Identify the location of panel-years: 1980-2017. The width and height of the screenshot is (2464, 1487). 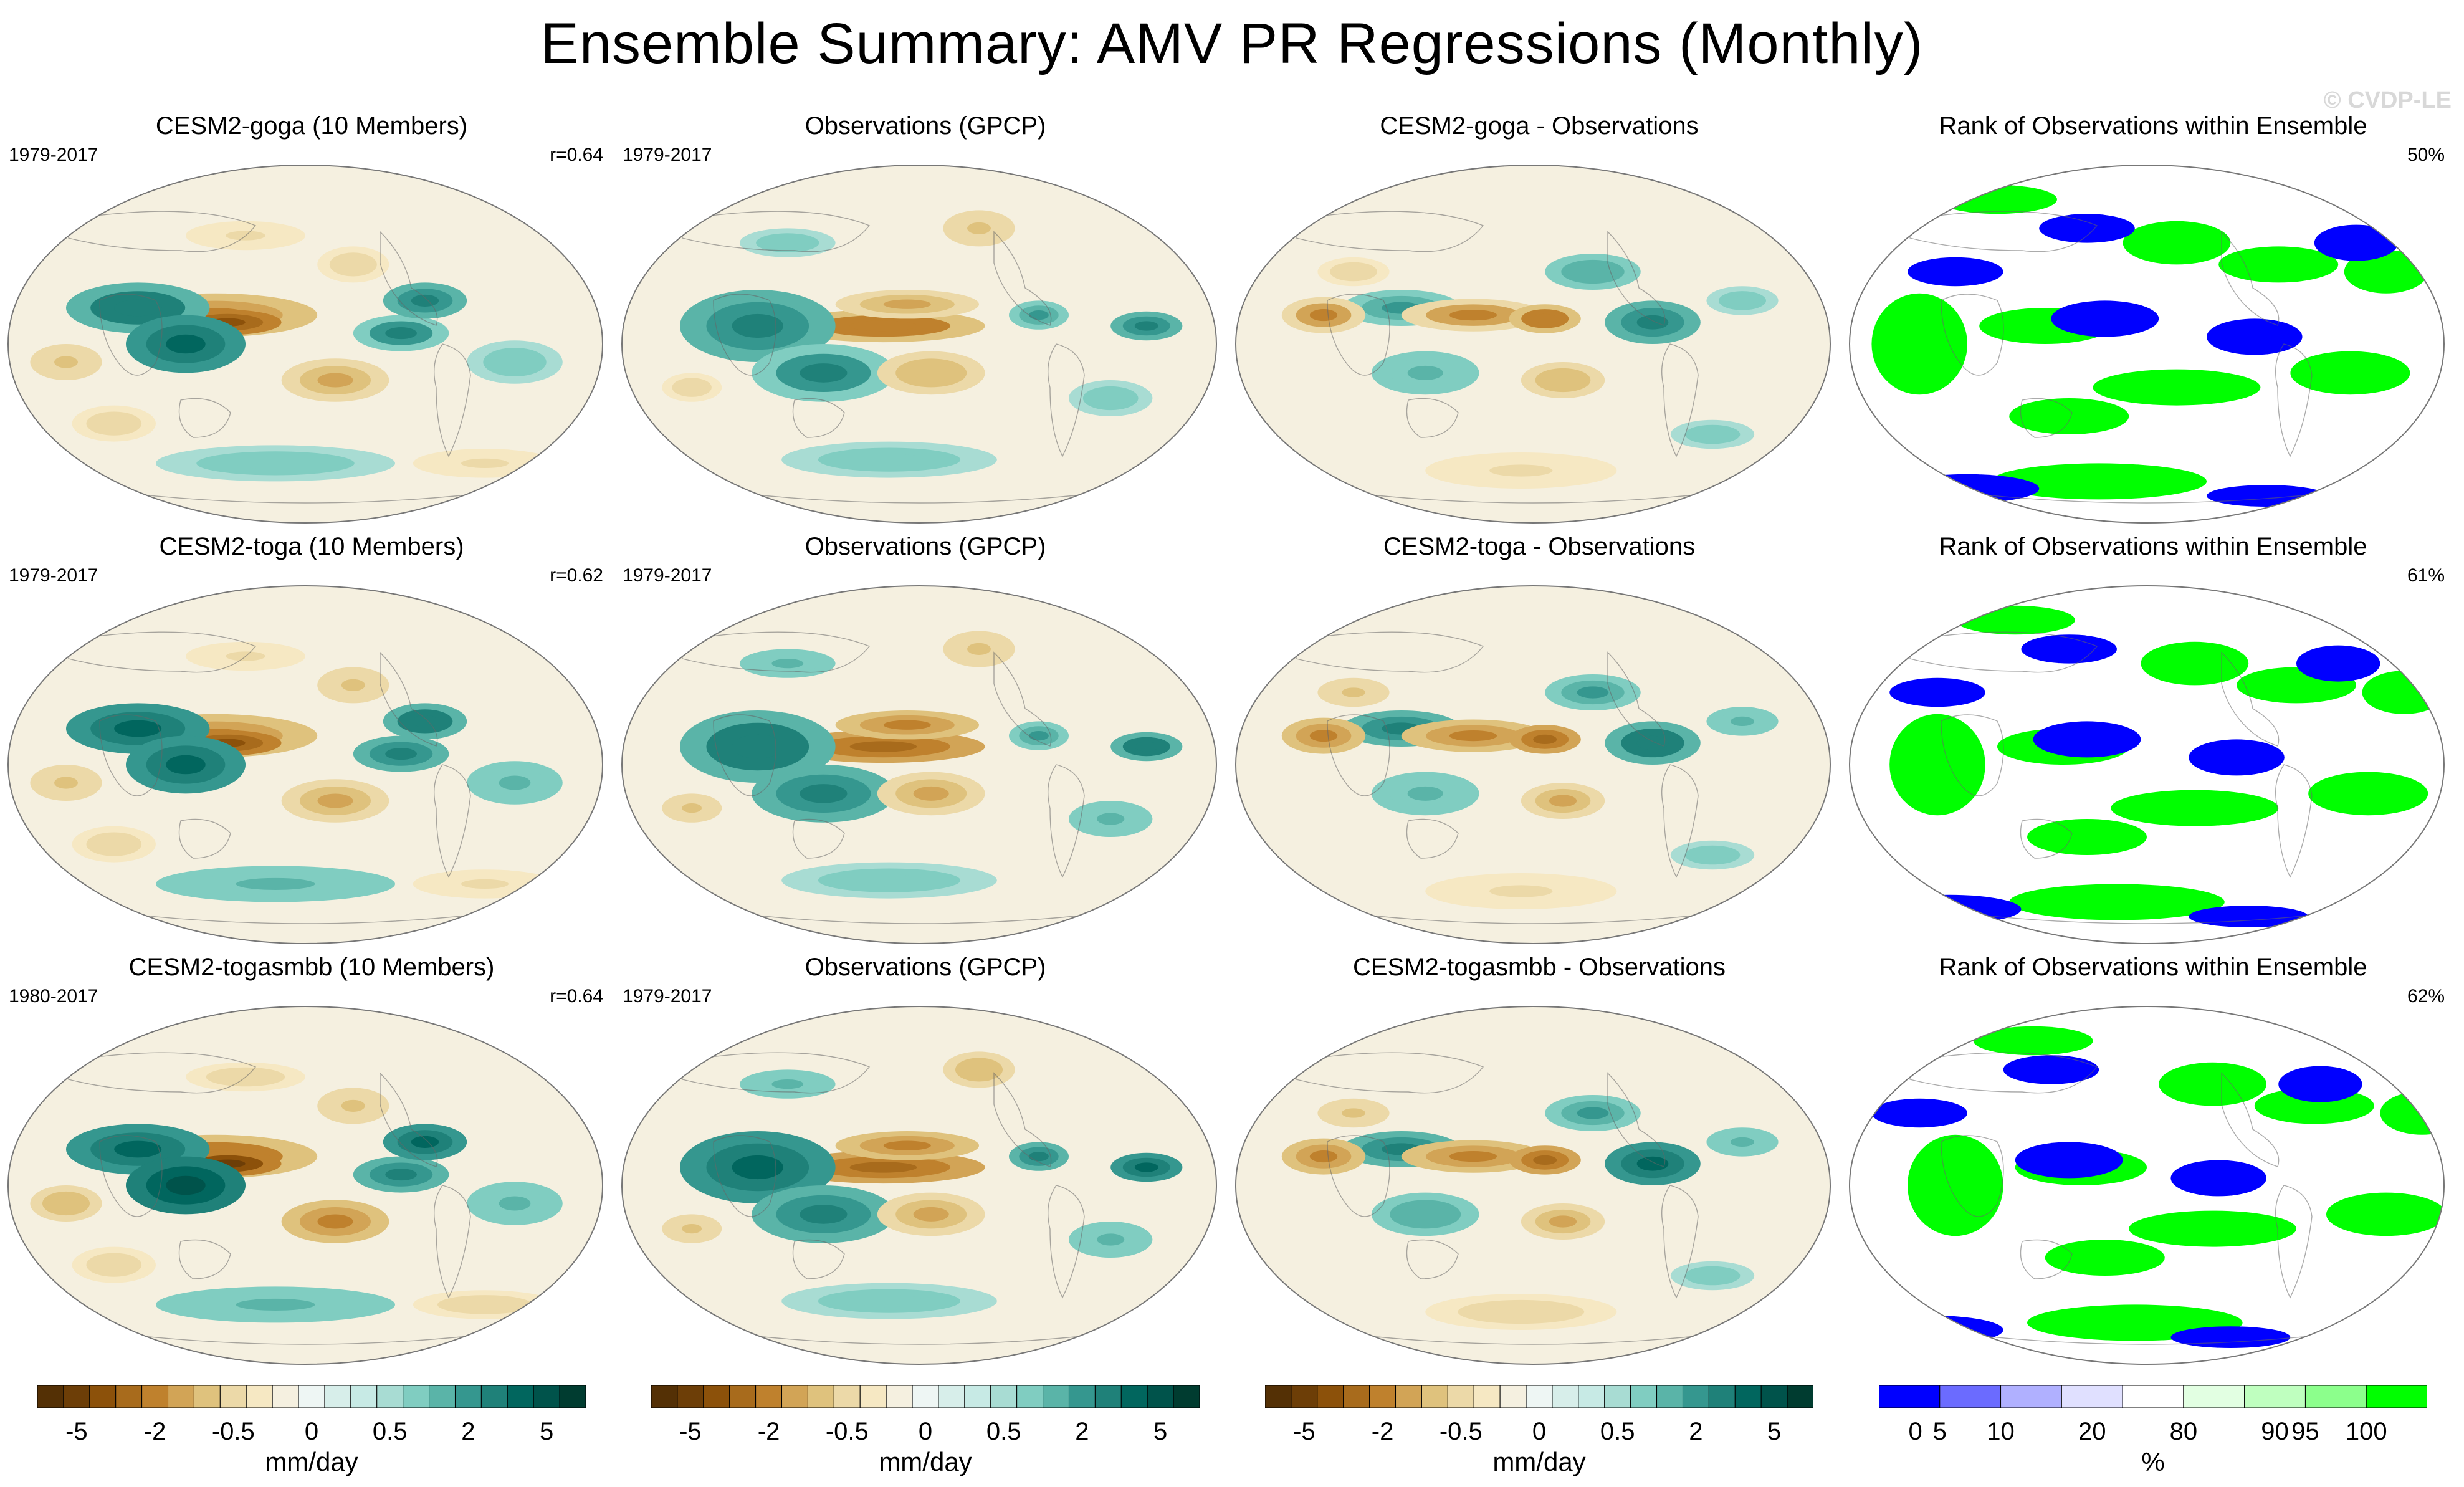
(54, 996).